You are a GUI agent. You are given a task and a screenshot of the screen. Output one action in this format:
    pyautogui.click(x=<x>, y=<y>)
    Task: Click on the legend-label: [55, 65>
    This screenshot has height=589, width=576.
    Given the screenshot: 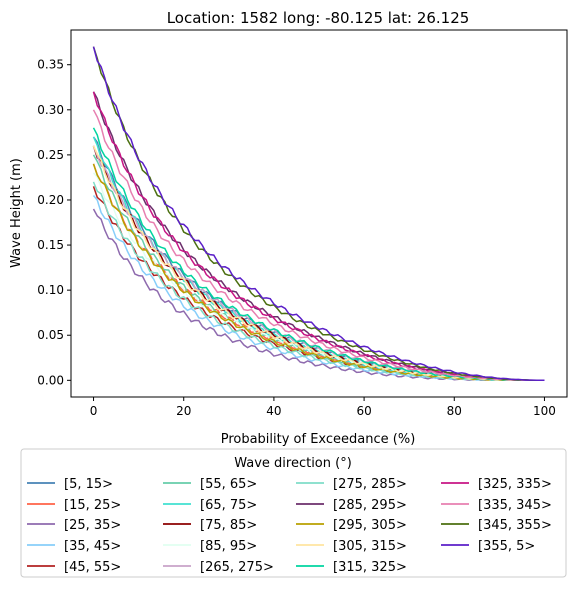 What is the action you would take?
    pyautogui.click(x=228, y=484)
    